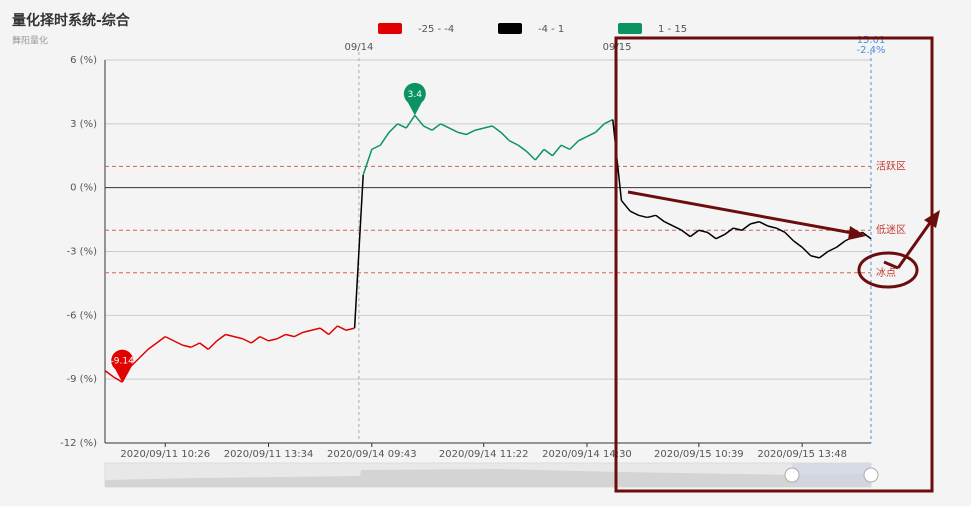 The height and width of the screenshot is (506, 971). What do you see at coordinates (436, 29) in the screenshot?
I see `legend-label: -25 - -4` at bounding box center [436, 29].